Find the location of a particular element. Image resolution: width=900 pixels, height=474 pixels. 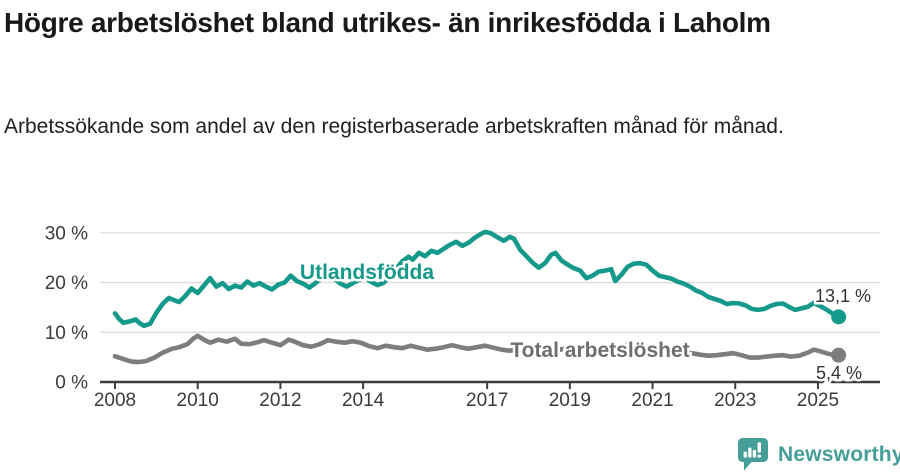

x-axis-tick-label: 2012 is located at coordinates (280, 400).